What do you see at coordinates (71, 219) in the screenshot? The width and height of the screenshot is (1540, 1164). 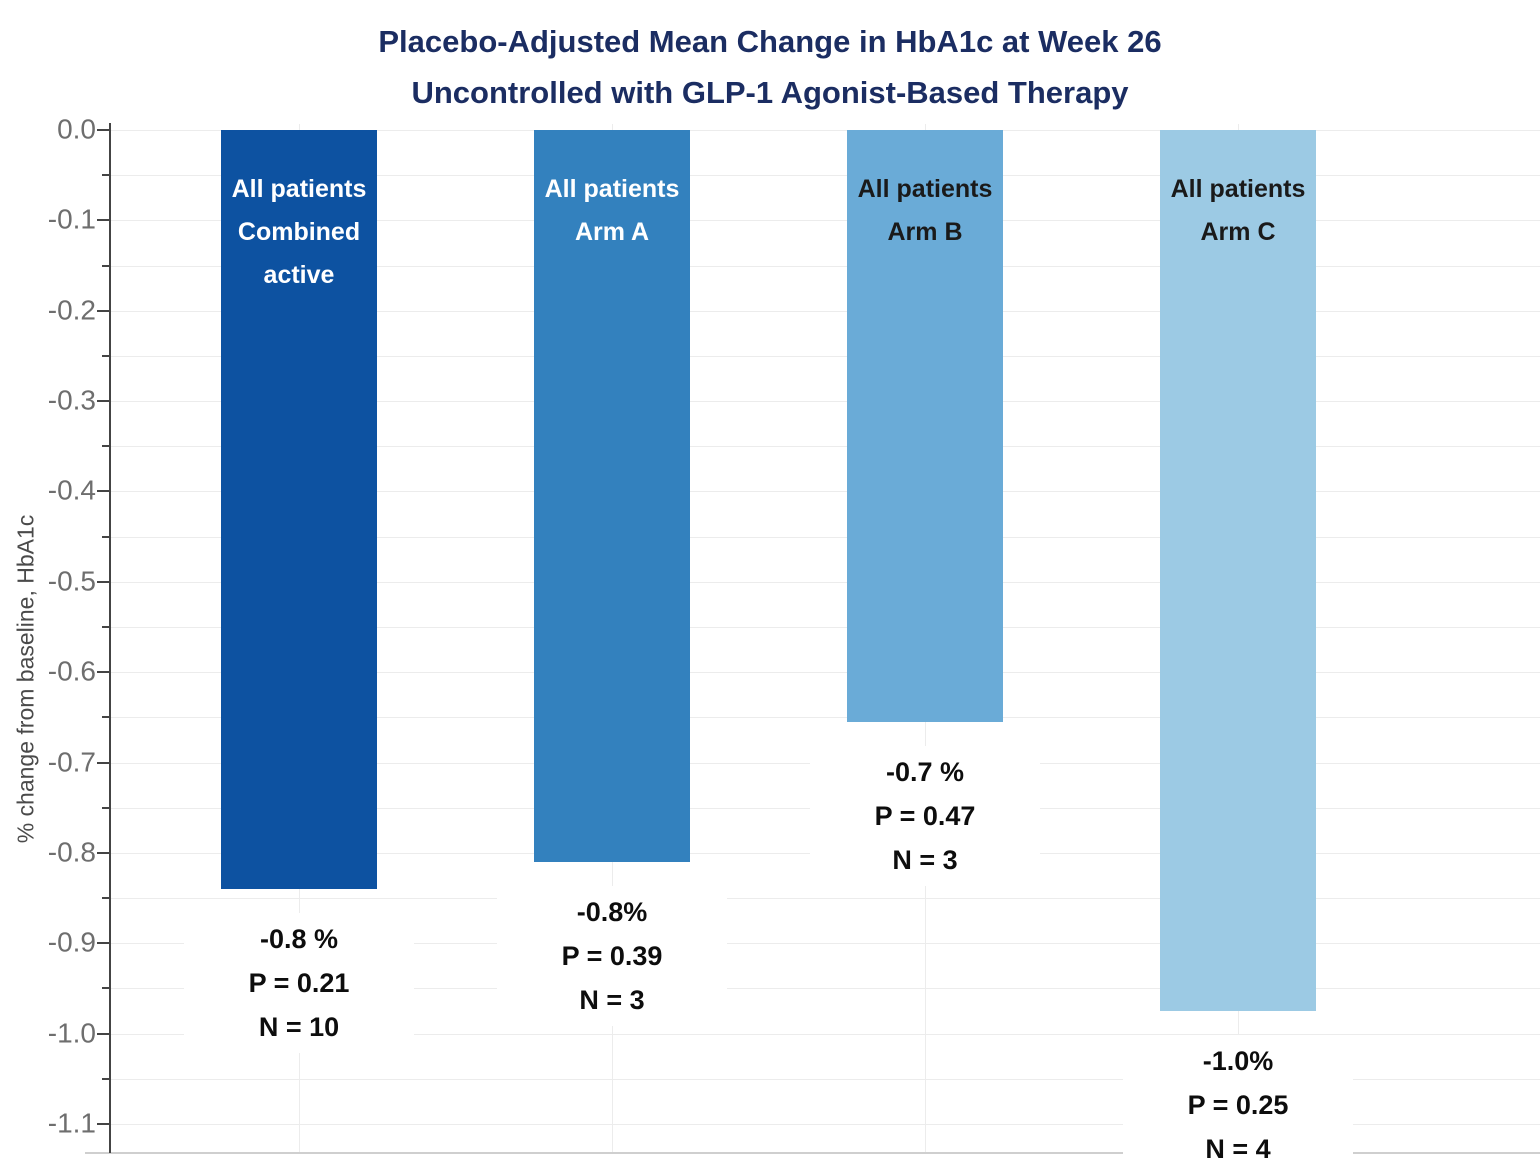 I see `y-tick-label: -0.1` at bounding box center [71, 219].